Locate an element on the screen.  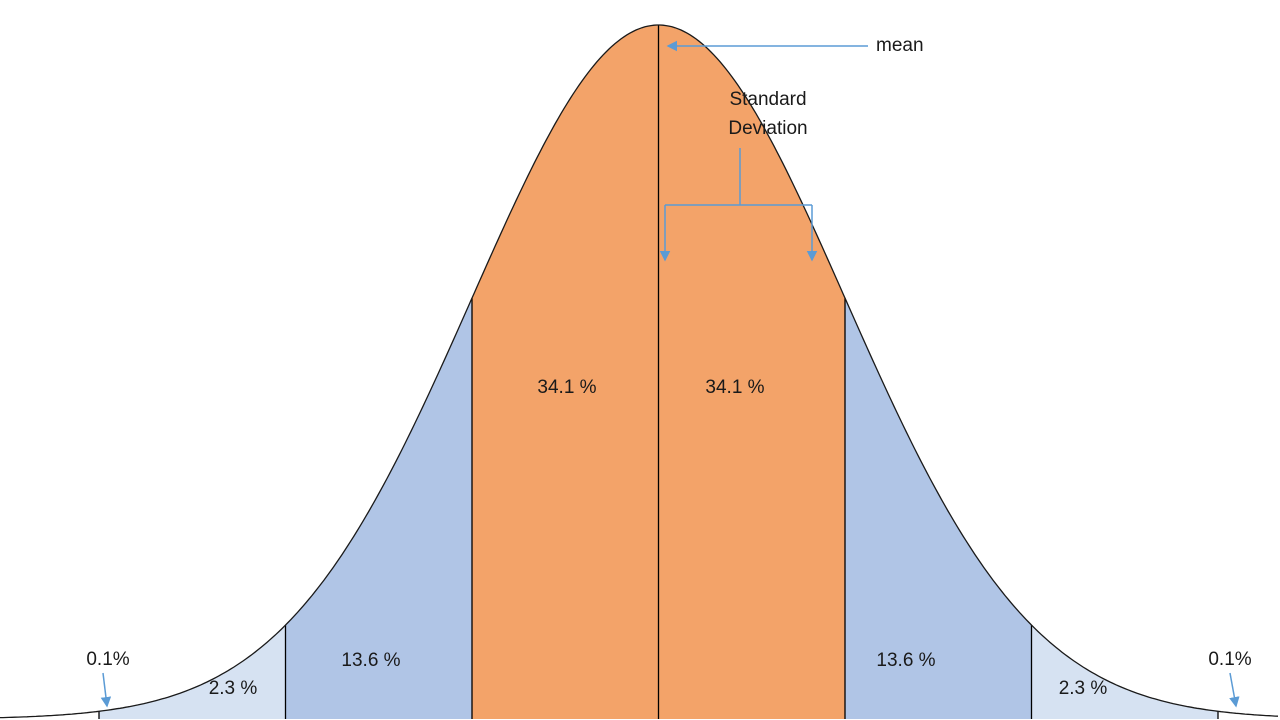
tail-arrow-left is located at coordinates (106, 690).